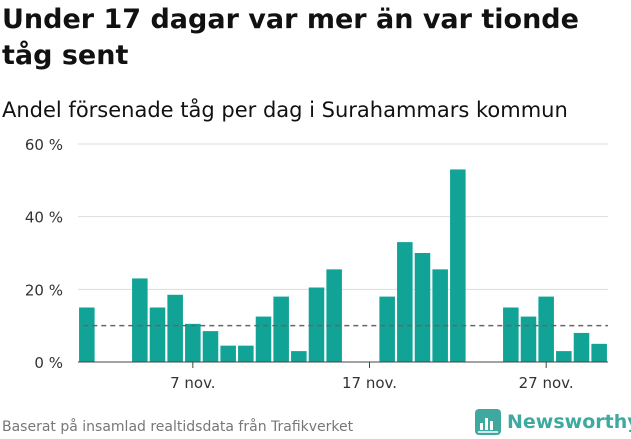 The height and width of the screenshot is (439, 631). I want to click on y-tick-label: 0 %, so click(48, 363).